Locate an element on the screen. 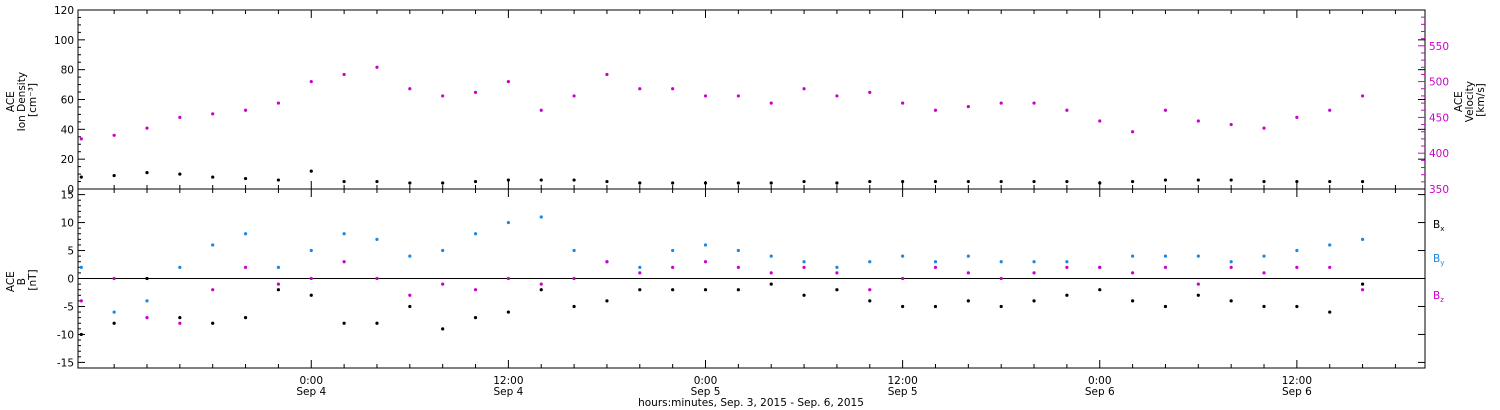  velocity-tick-label: 500 is located at coordinates (1439, 83).